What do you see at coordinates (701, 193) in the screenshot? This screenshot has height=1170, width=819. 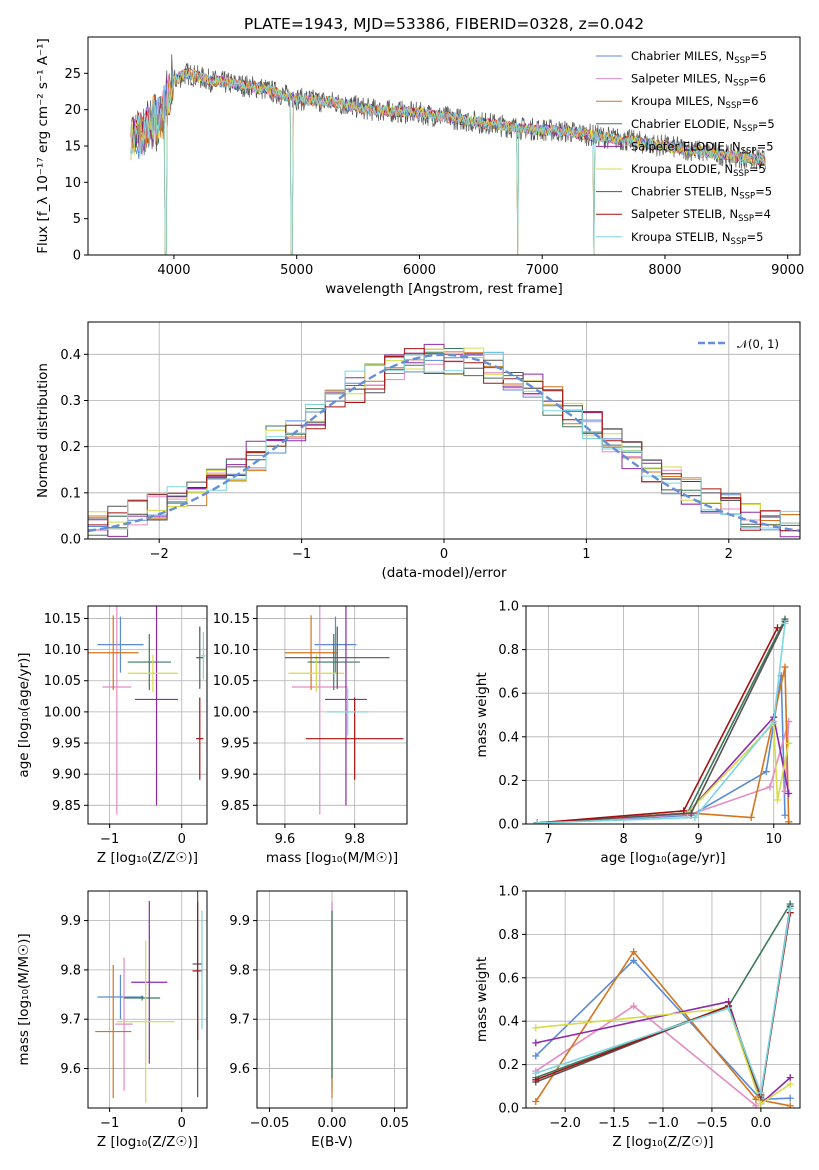 I see `spectrum-legend-label-6: Chabrier STELIB, NSSP=5` at bounding box center [701, 193].